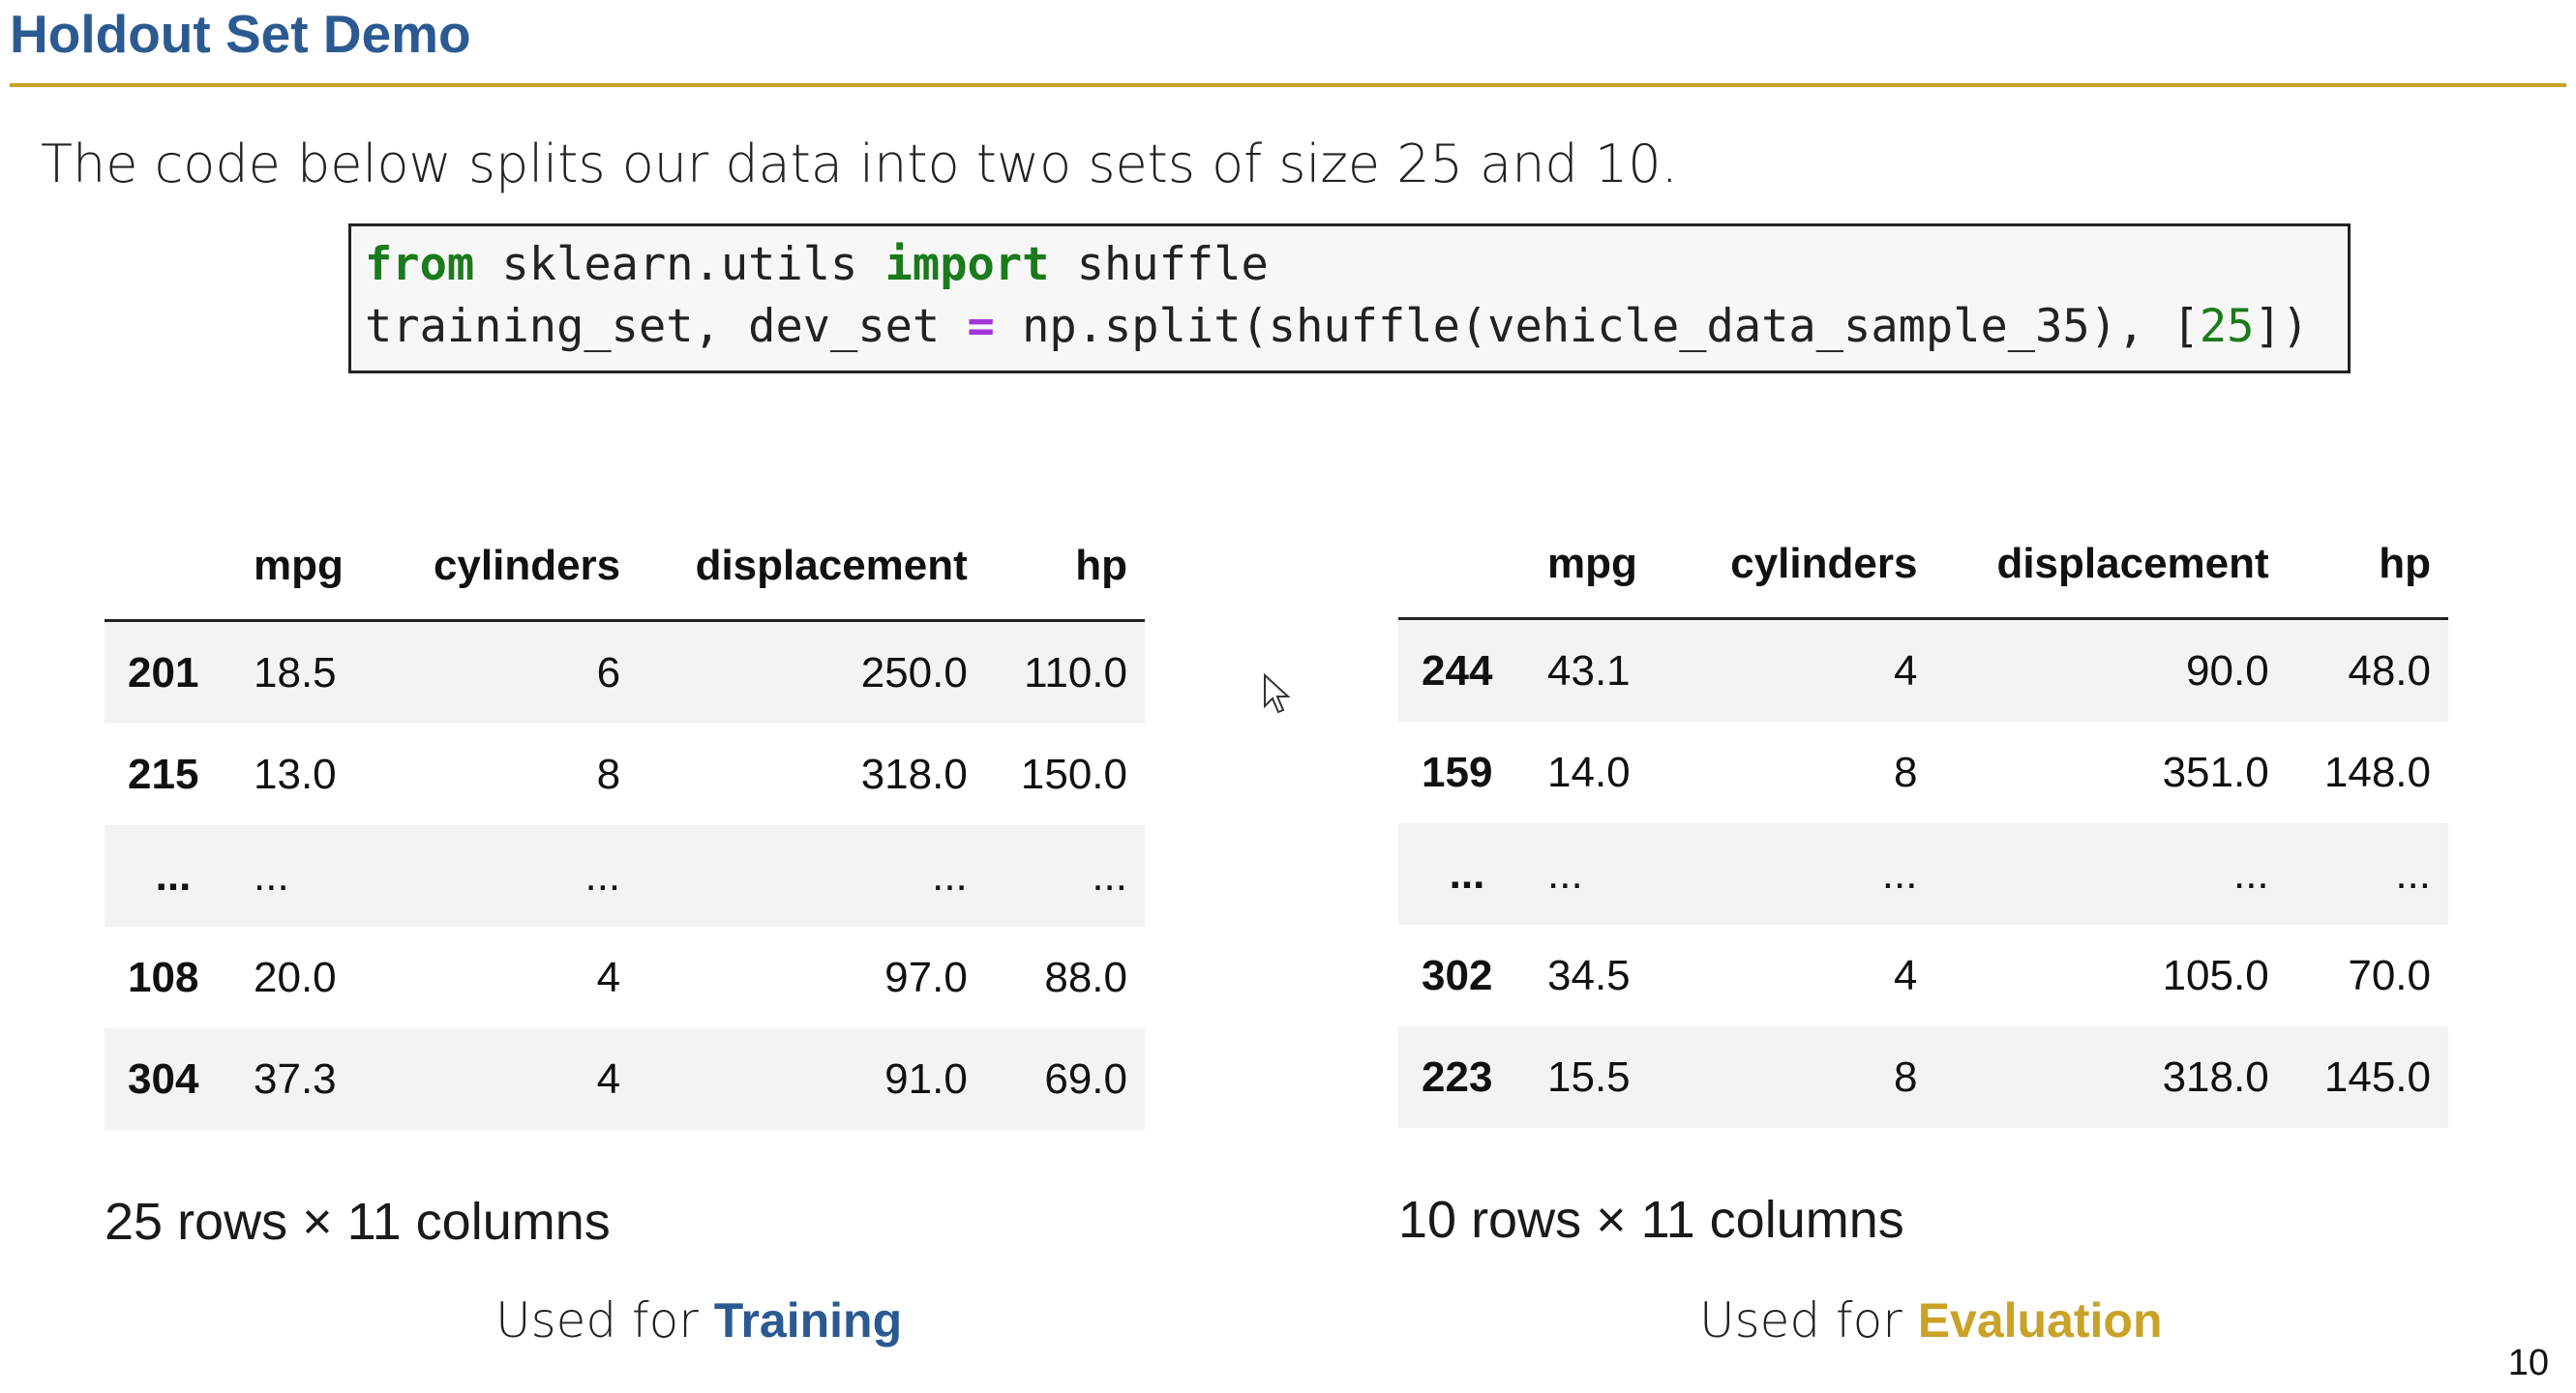 The width and height of the screenshot is (2576, 1393). I want to click on table-cell: 18.5, so click(311, 672).